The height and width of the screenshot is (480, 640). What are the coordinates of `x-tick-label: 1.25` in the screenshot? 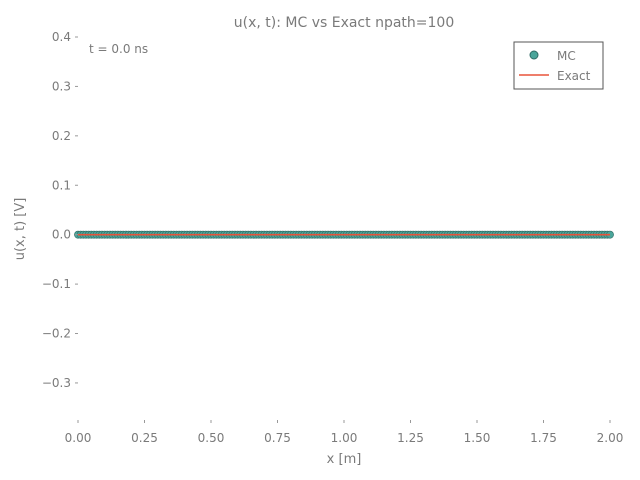 It's located at (410, 438).